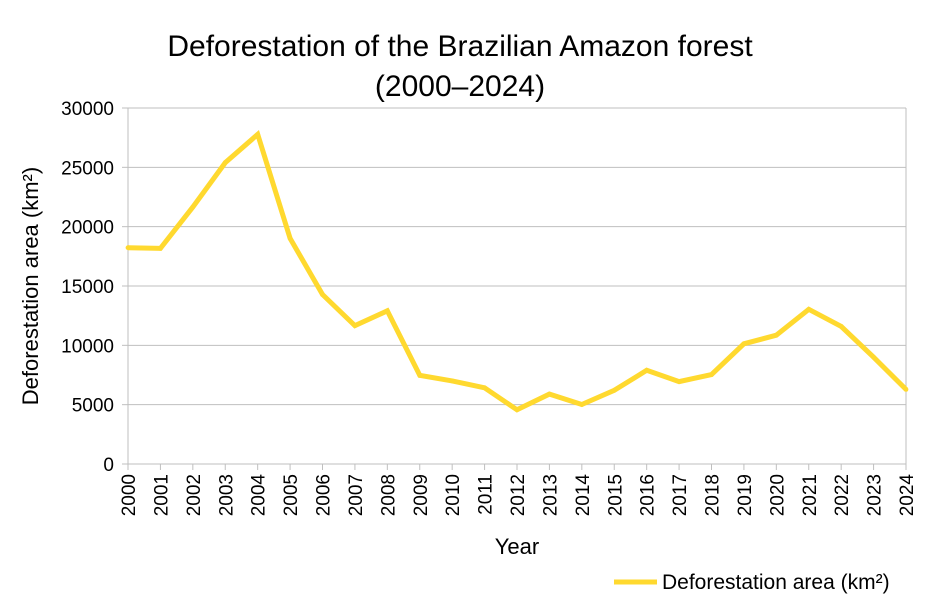 This screenshot has height=614, width=949. I want to click on x-tick-label: 2008, so click(388, 495).